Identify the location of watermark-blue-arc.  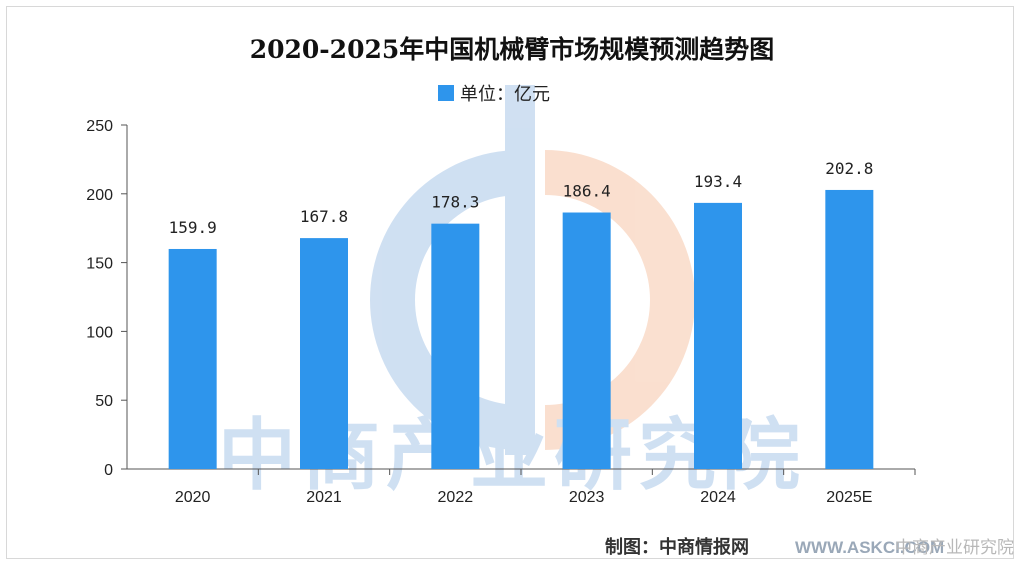
(445, 300).